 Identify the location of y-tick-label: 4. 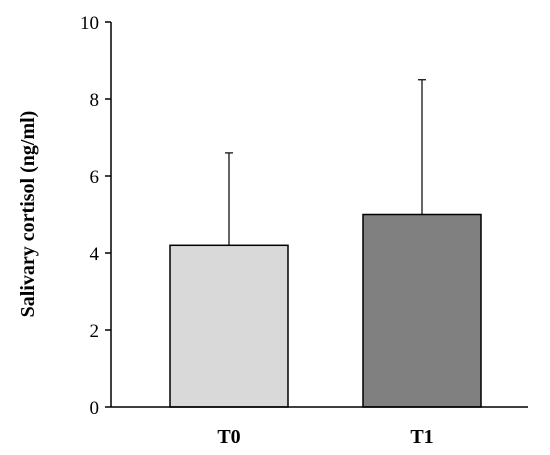
(95, 254).